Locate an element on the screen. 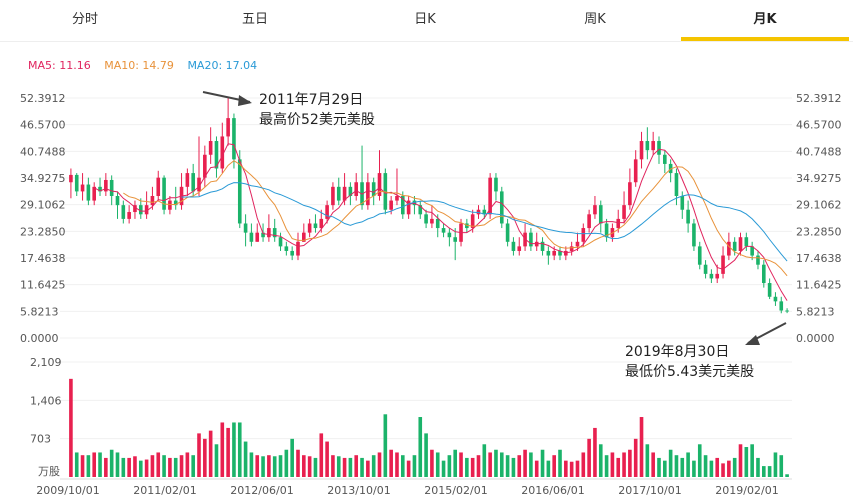  price-tick-left: 46.5700 is located at coordinates (43, 125).